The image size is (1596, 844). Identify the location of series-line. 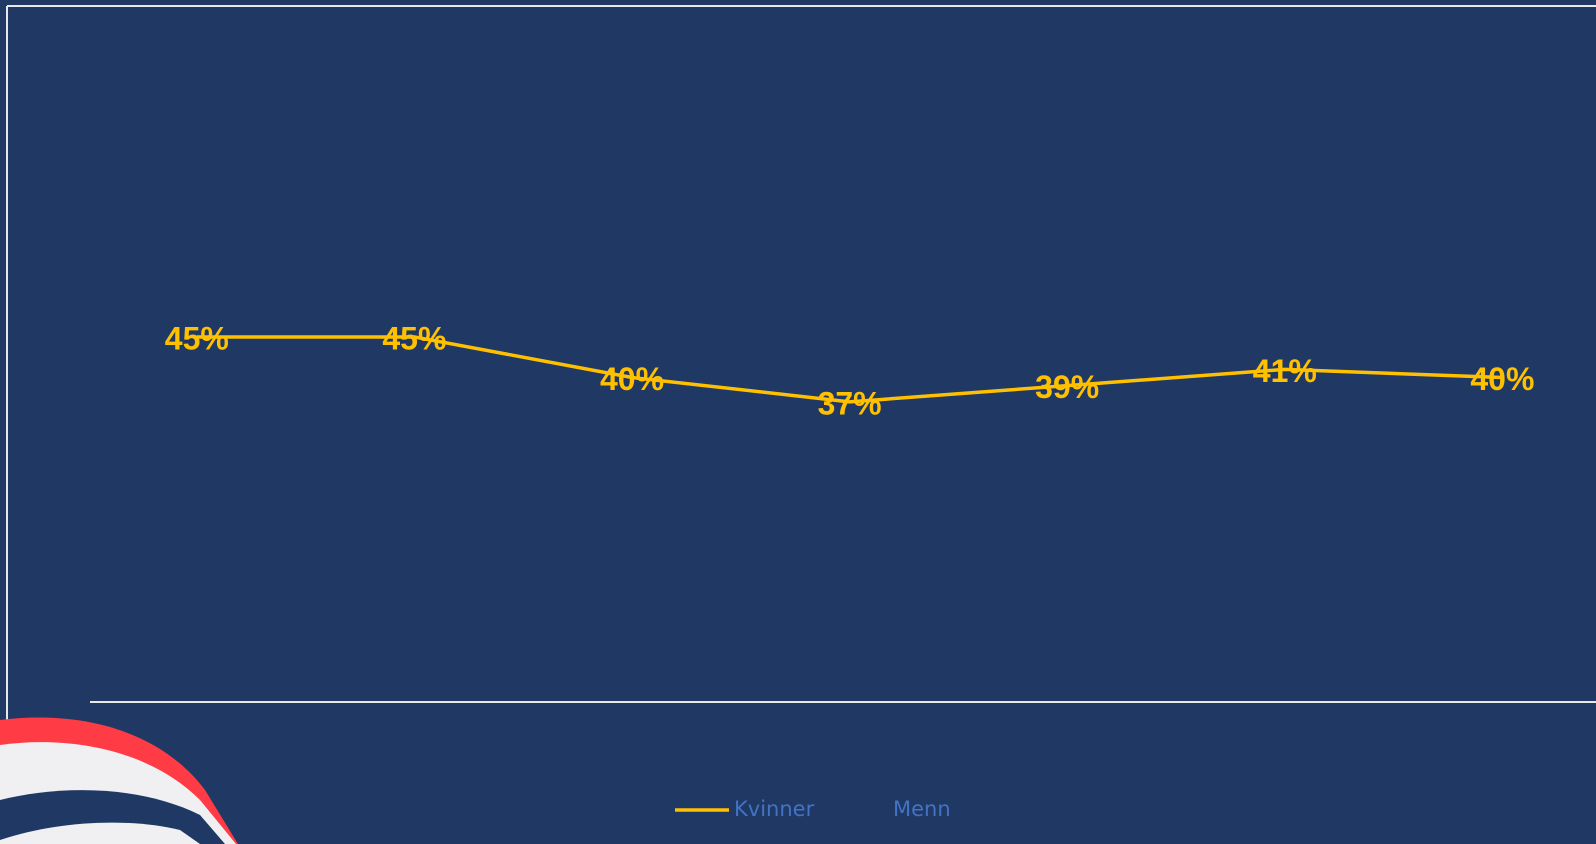
(849, 369).